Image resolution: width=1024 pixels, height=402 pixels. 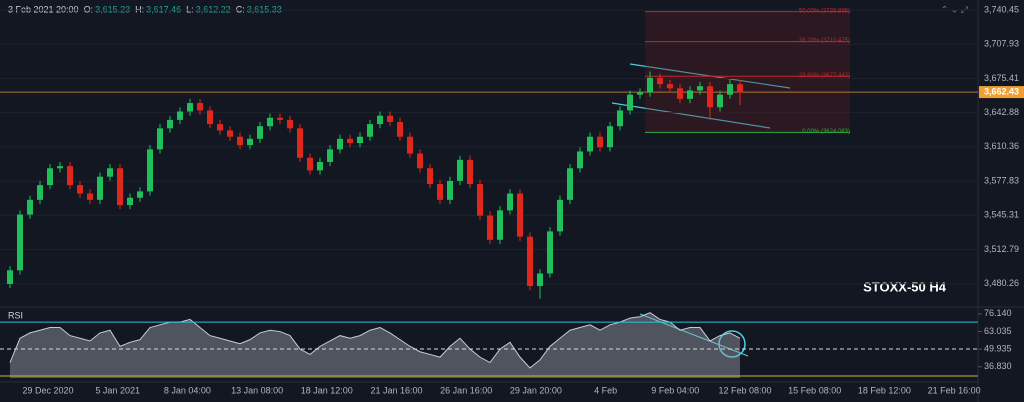 I want to click on fib-label: 38.20% (3710.475), so click(x=824, y=41).